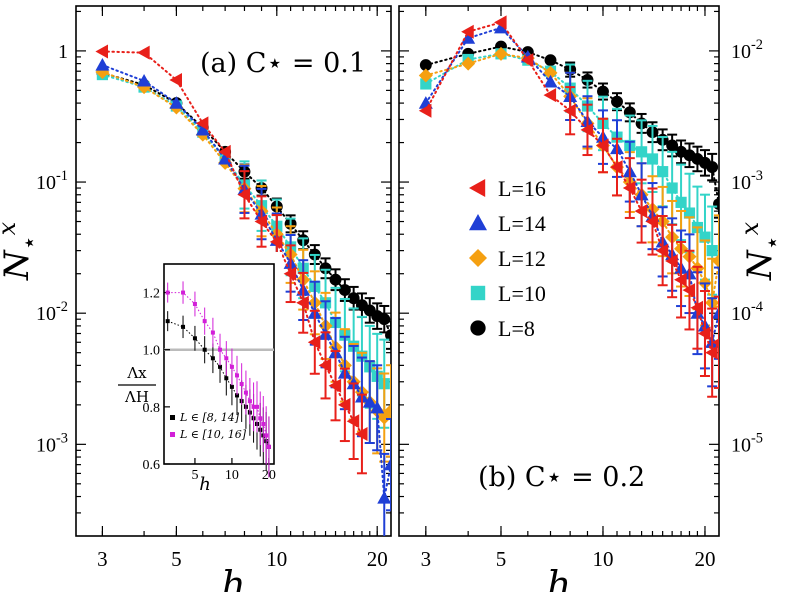 This screenshot has height=592, width=789. Describe the element at coordinates (522, 188) in the screenshot. I see `legend-label: L=16` at that location.